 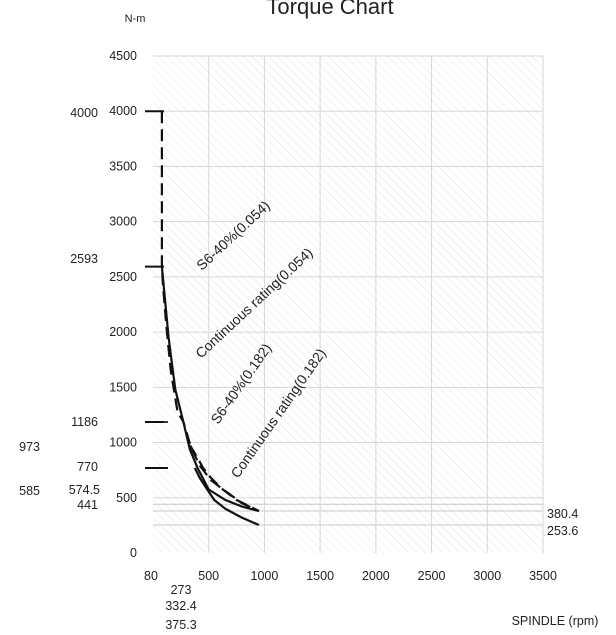 I want to click on x-tick-80: 80, so click(x=151, y=576).